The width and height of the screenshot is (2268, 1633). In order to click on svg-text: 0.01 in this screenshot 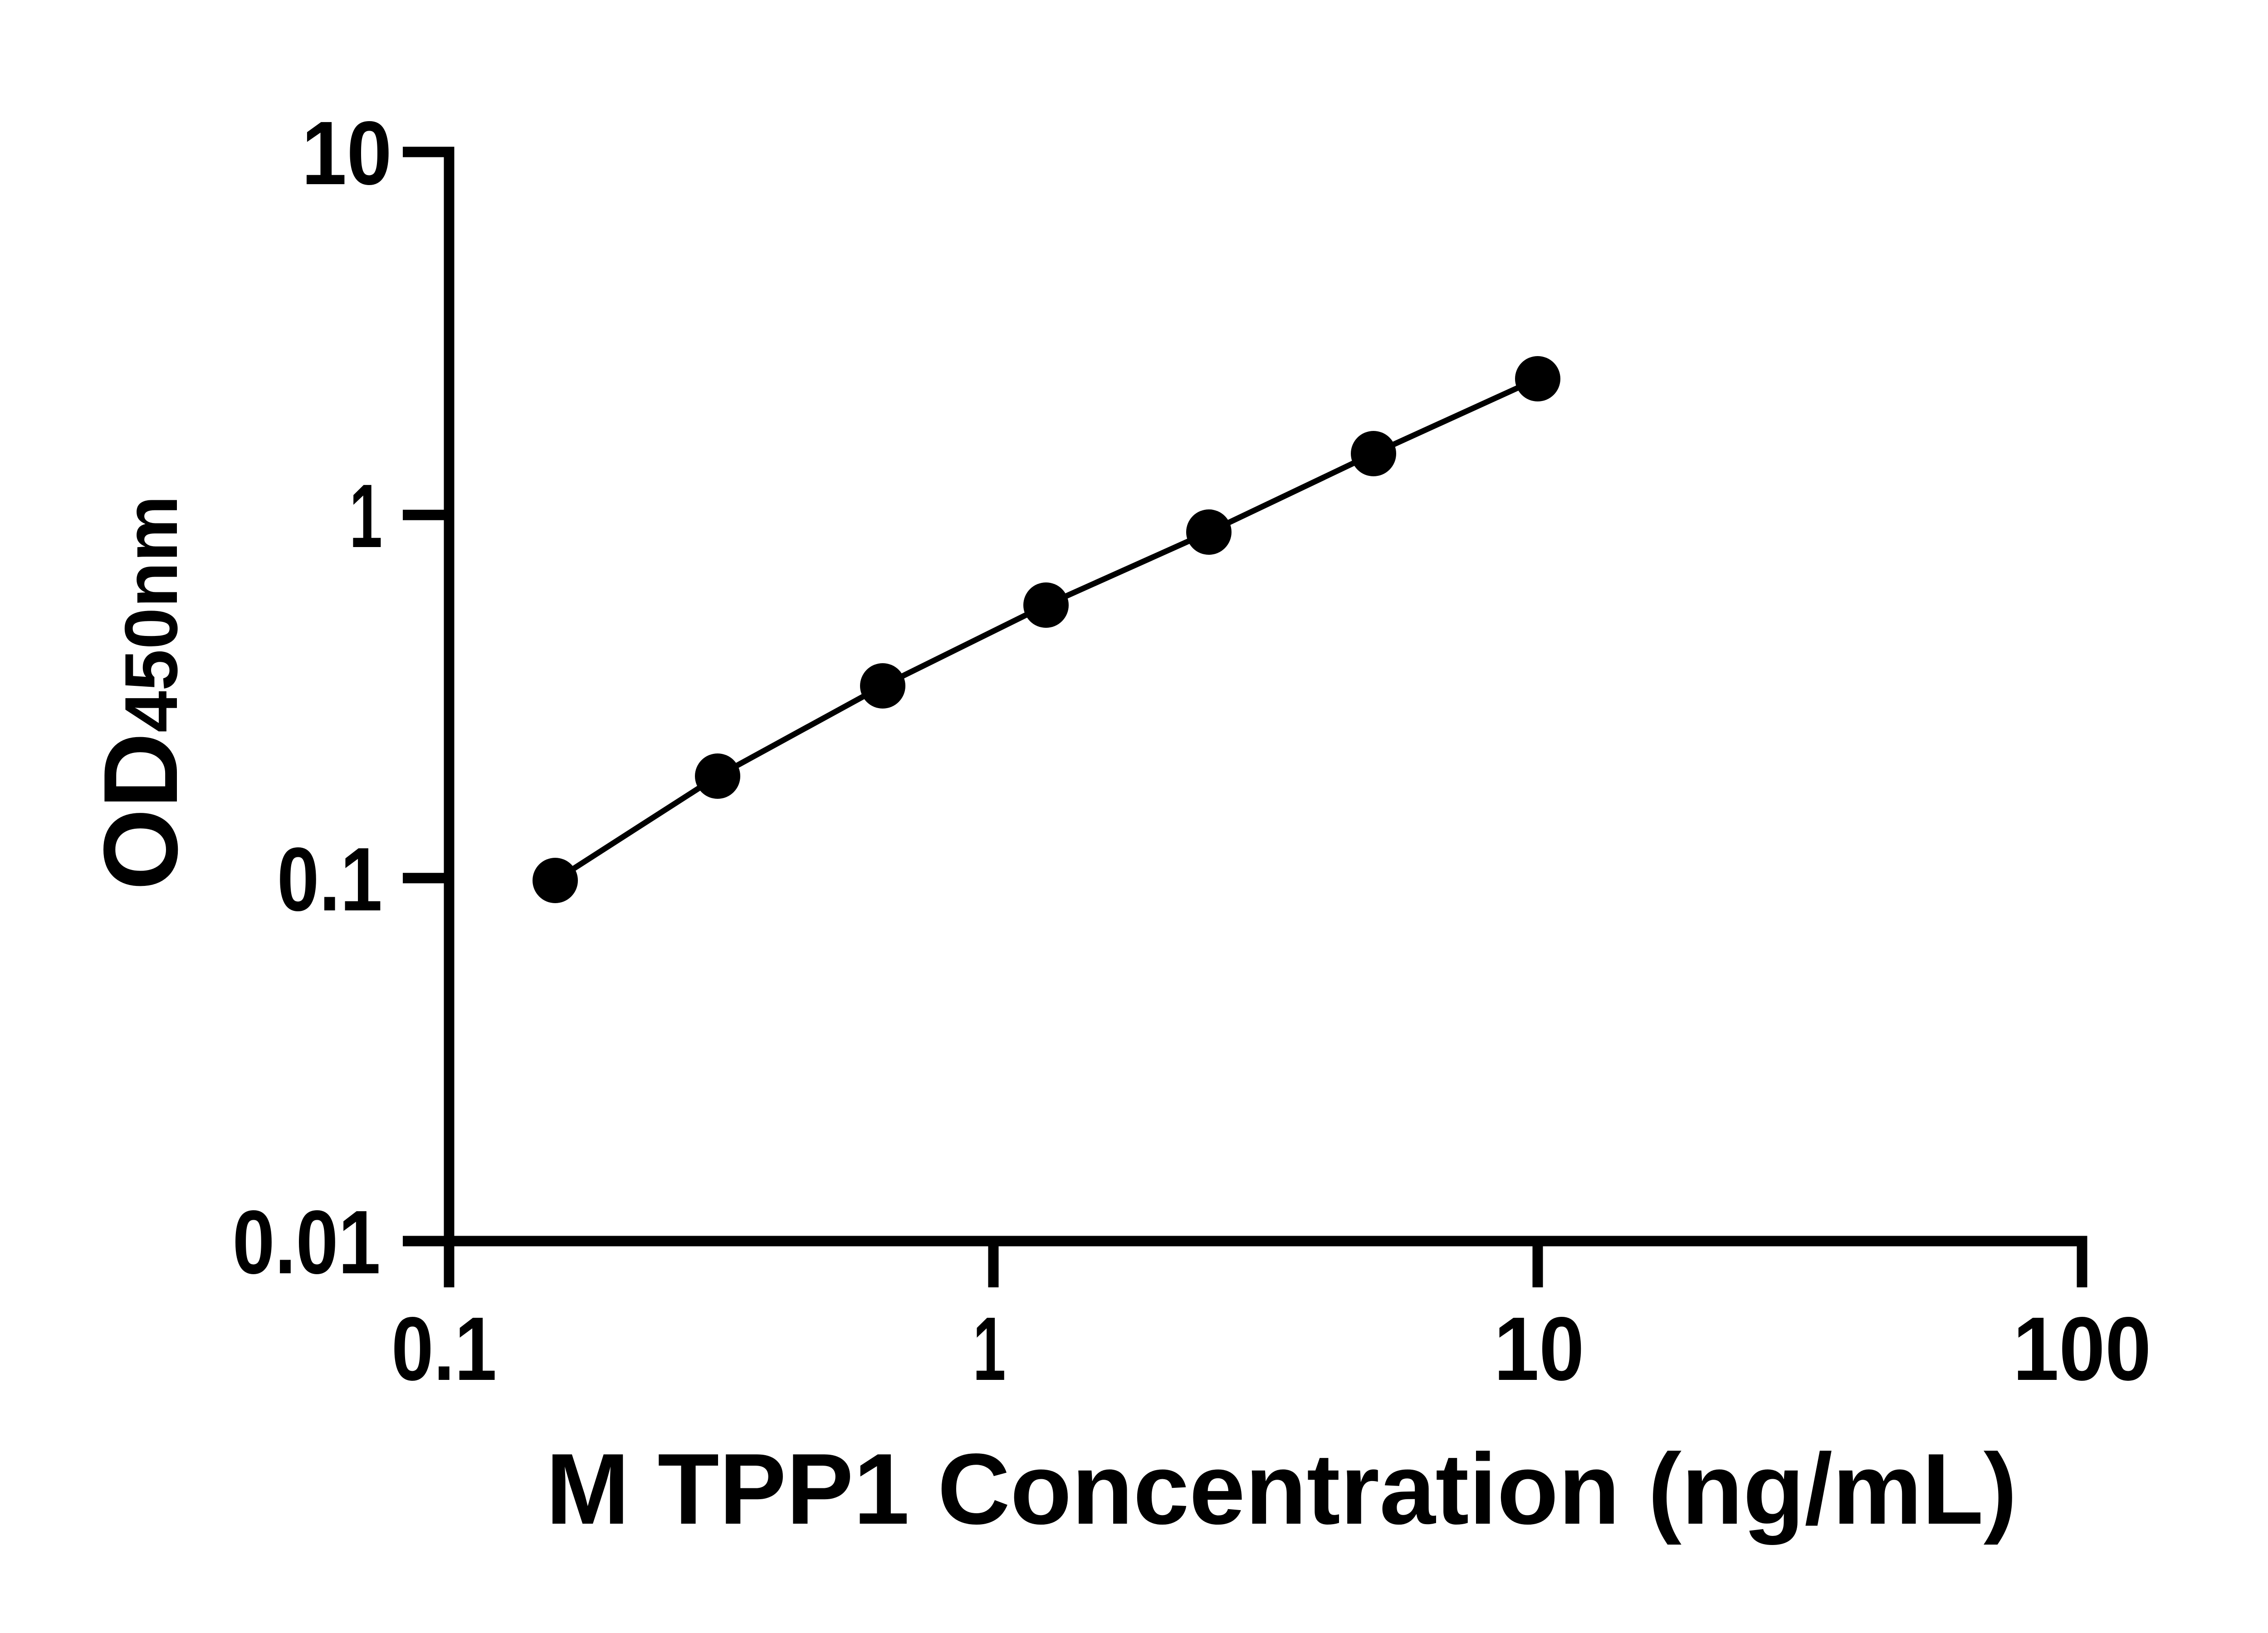, I will do `click(306, 1242)`.